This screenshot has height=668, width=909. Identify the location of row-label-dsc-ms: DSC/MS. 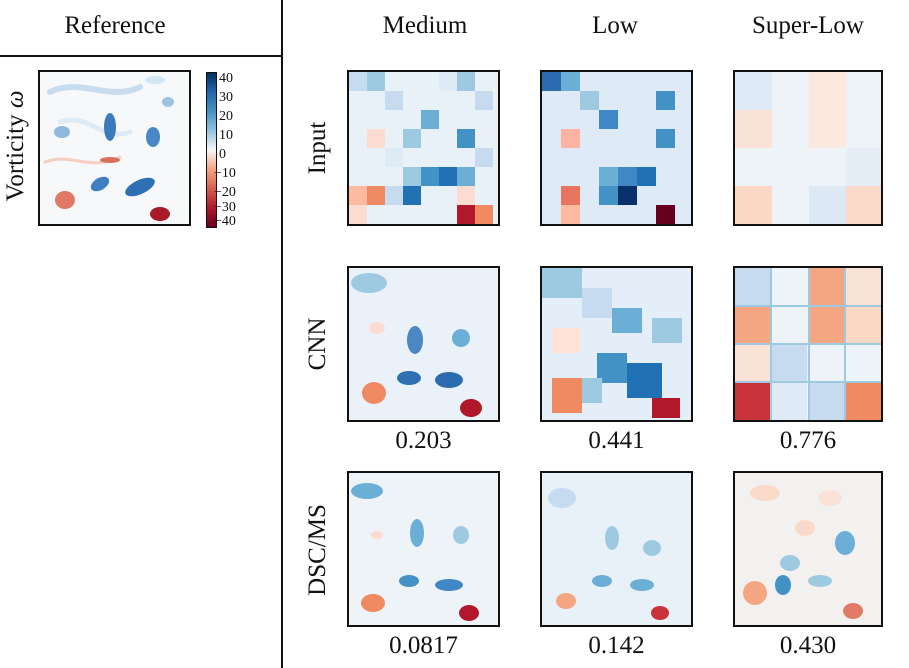
(317, 550).